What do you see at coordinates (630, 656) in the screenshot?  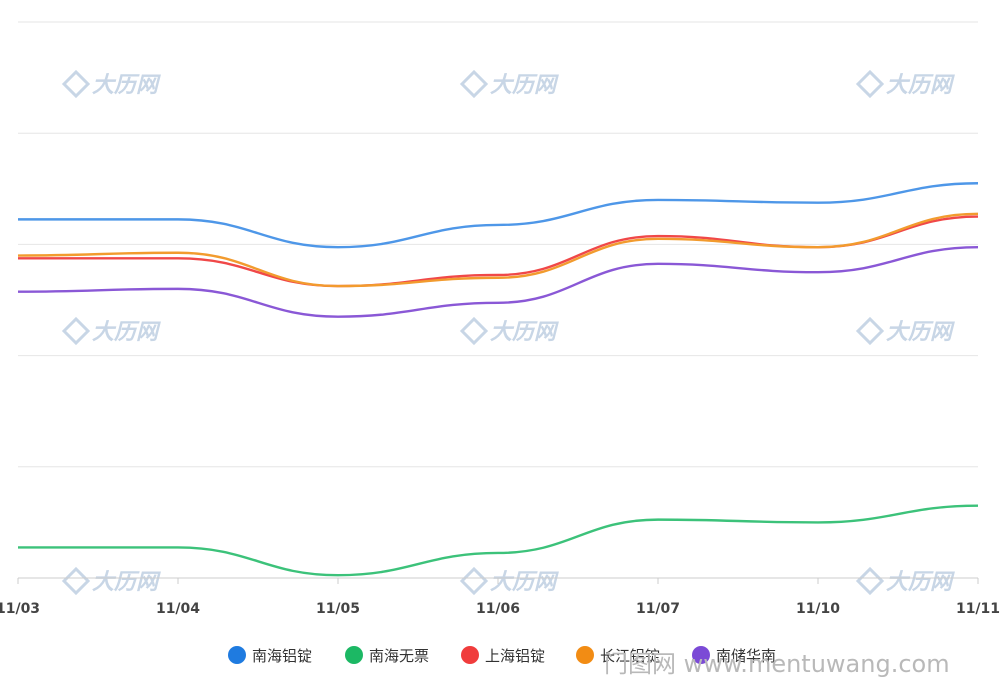 I see `legend-label: 长江铝锭` at bounding box center [630, 656].